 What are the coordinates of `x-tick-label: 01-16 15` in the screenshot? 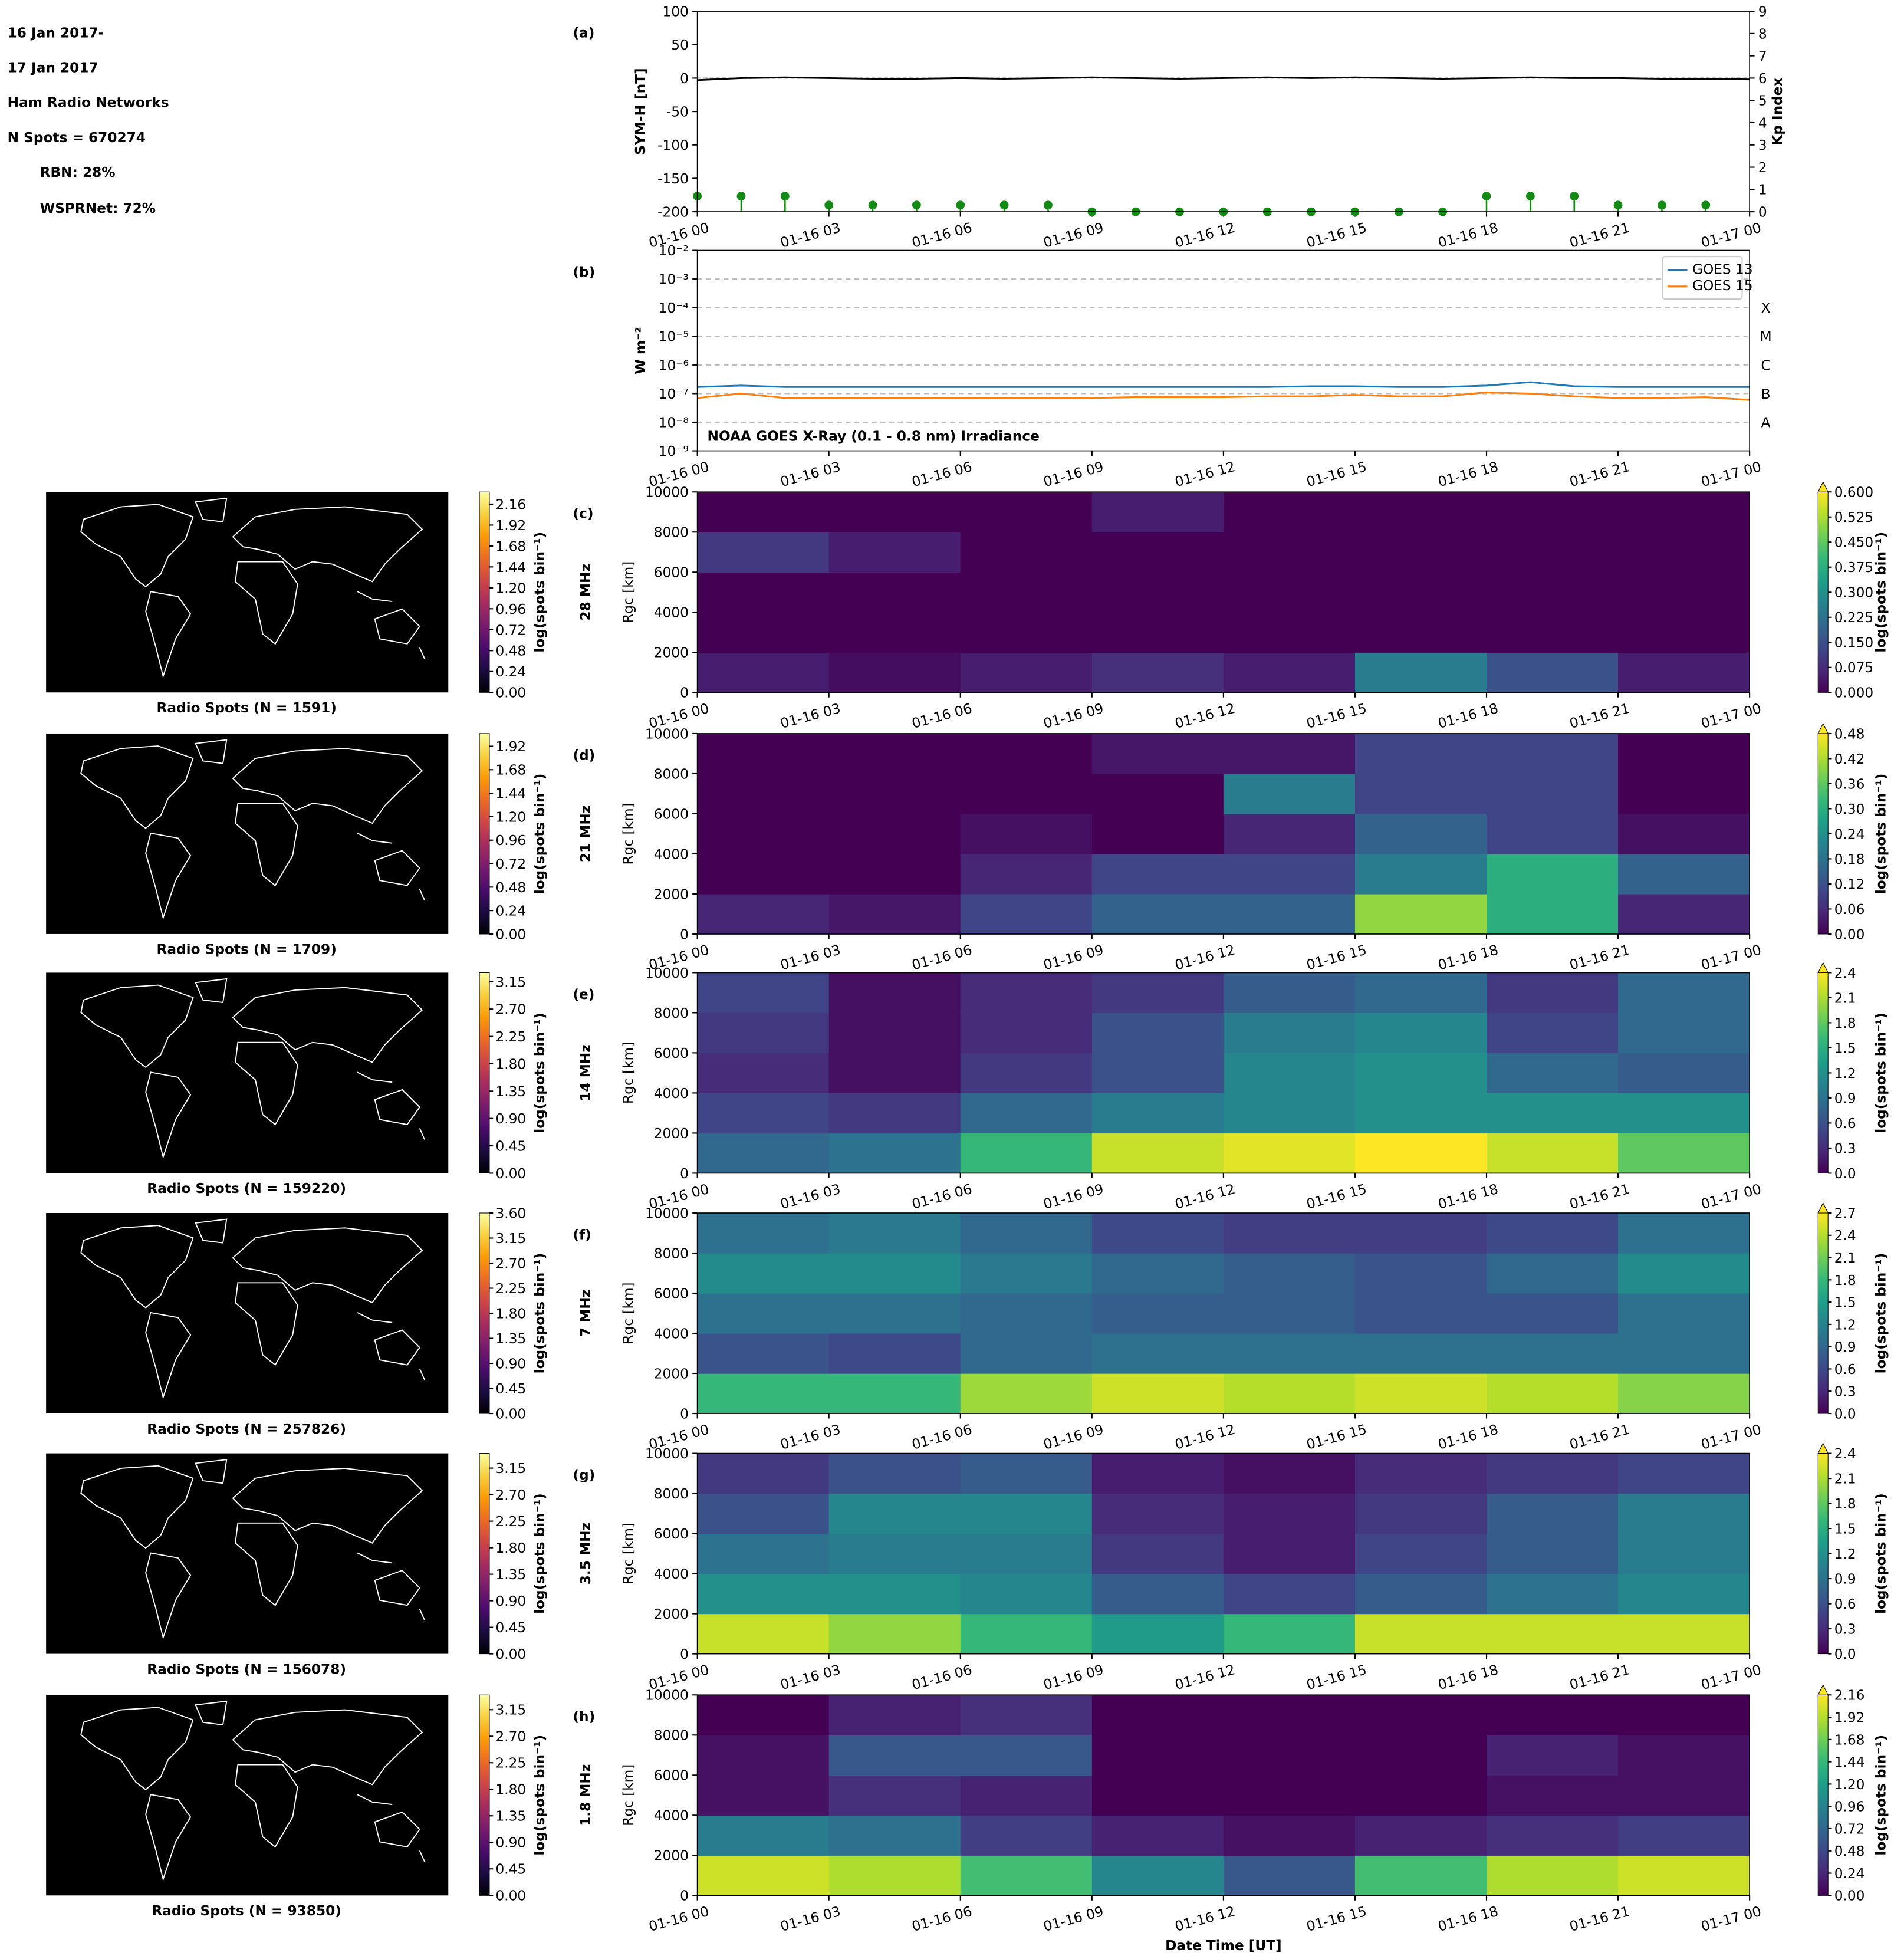 It's located at (1337, 1677).